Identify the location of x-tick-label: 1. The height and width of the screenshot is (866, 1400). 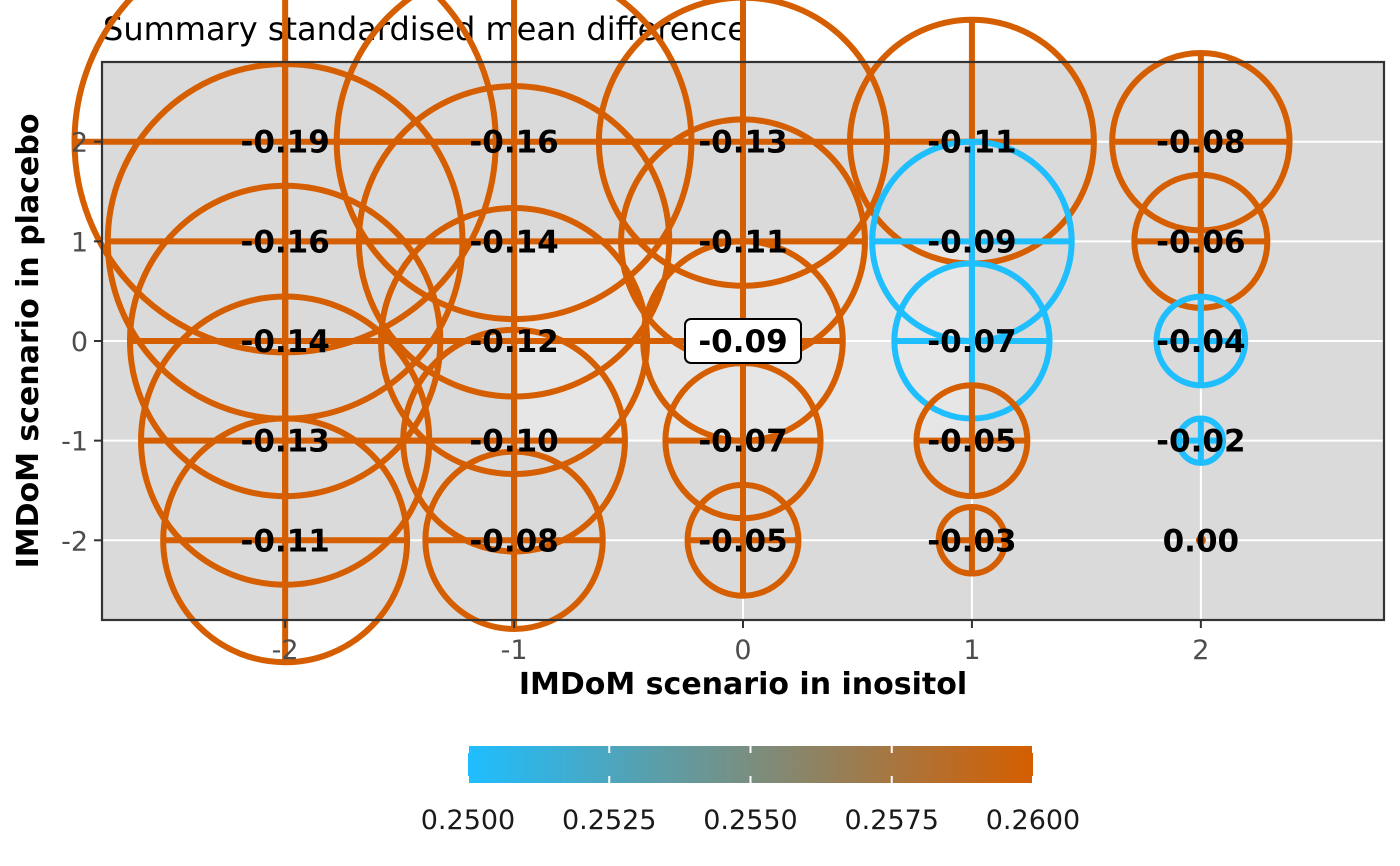
(971, 650).